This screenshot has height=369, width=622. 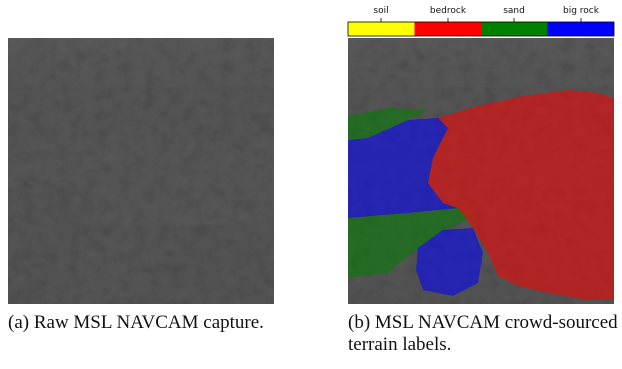 I want to click on legend-swatch-big-rock, so click(x=580, y=29).